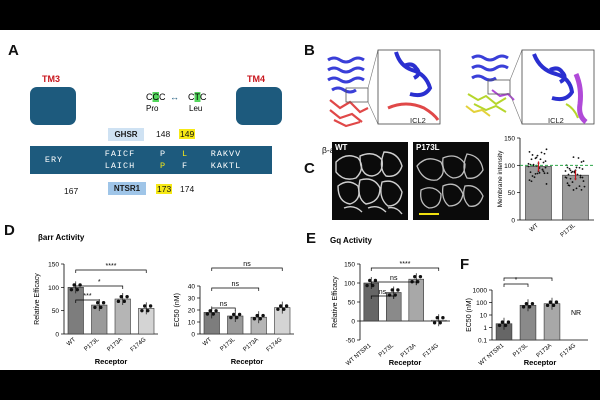 This screenshot has height=400, width=600. What do you see at coordinates (556, 120) in the screenshot?
I see `icl2-label-gq: ICL2` at bounding box center [556, 120].